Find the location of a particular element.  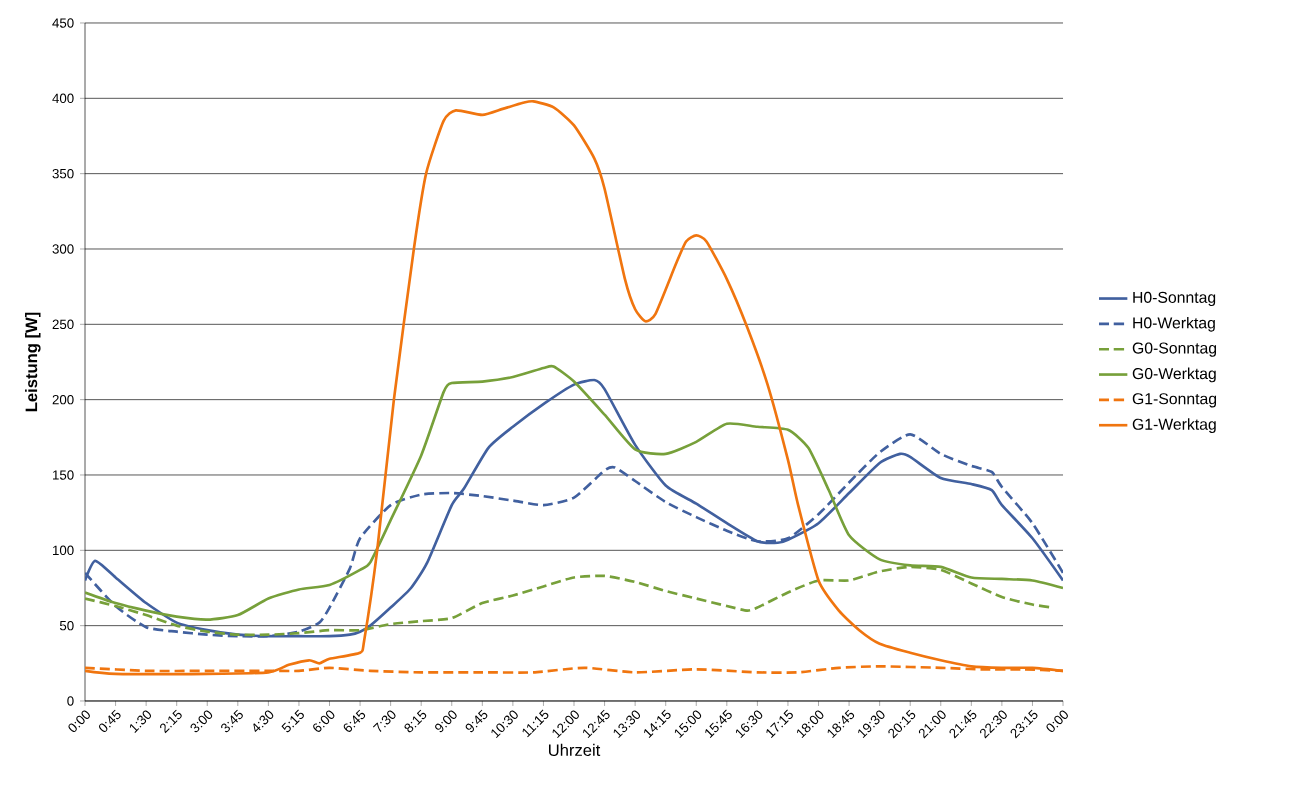

x-tick-label: 6:00 is located at coordinates (324, 721).